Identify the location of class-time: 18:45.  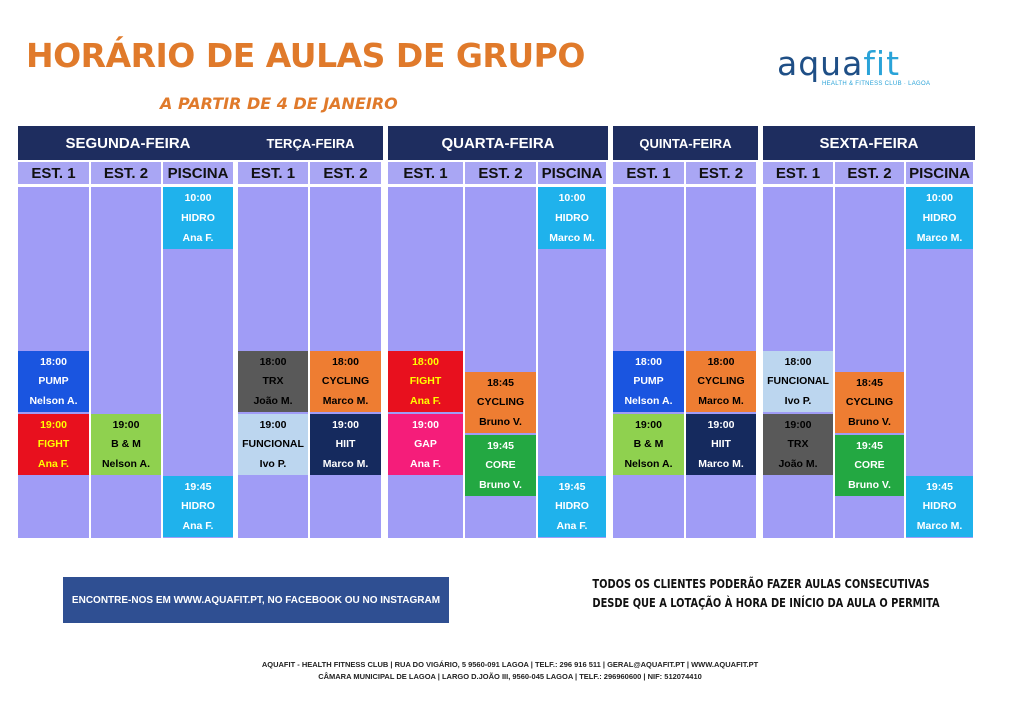
(500, 382).